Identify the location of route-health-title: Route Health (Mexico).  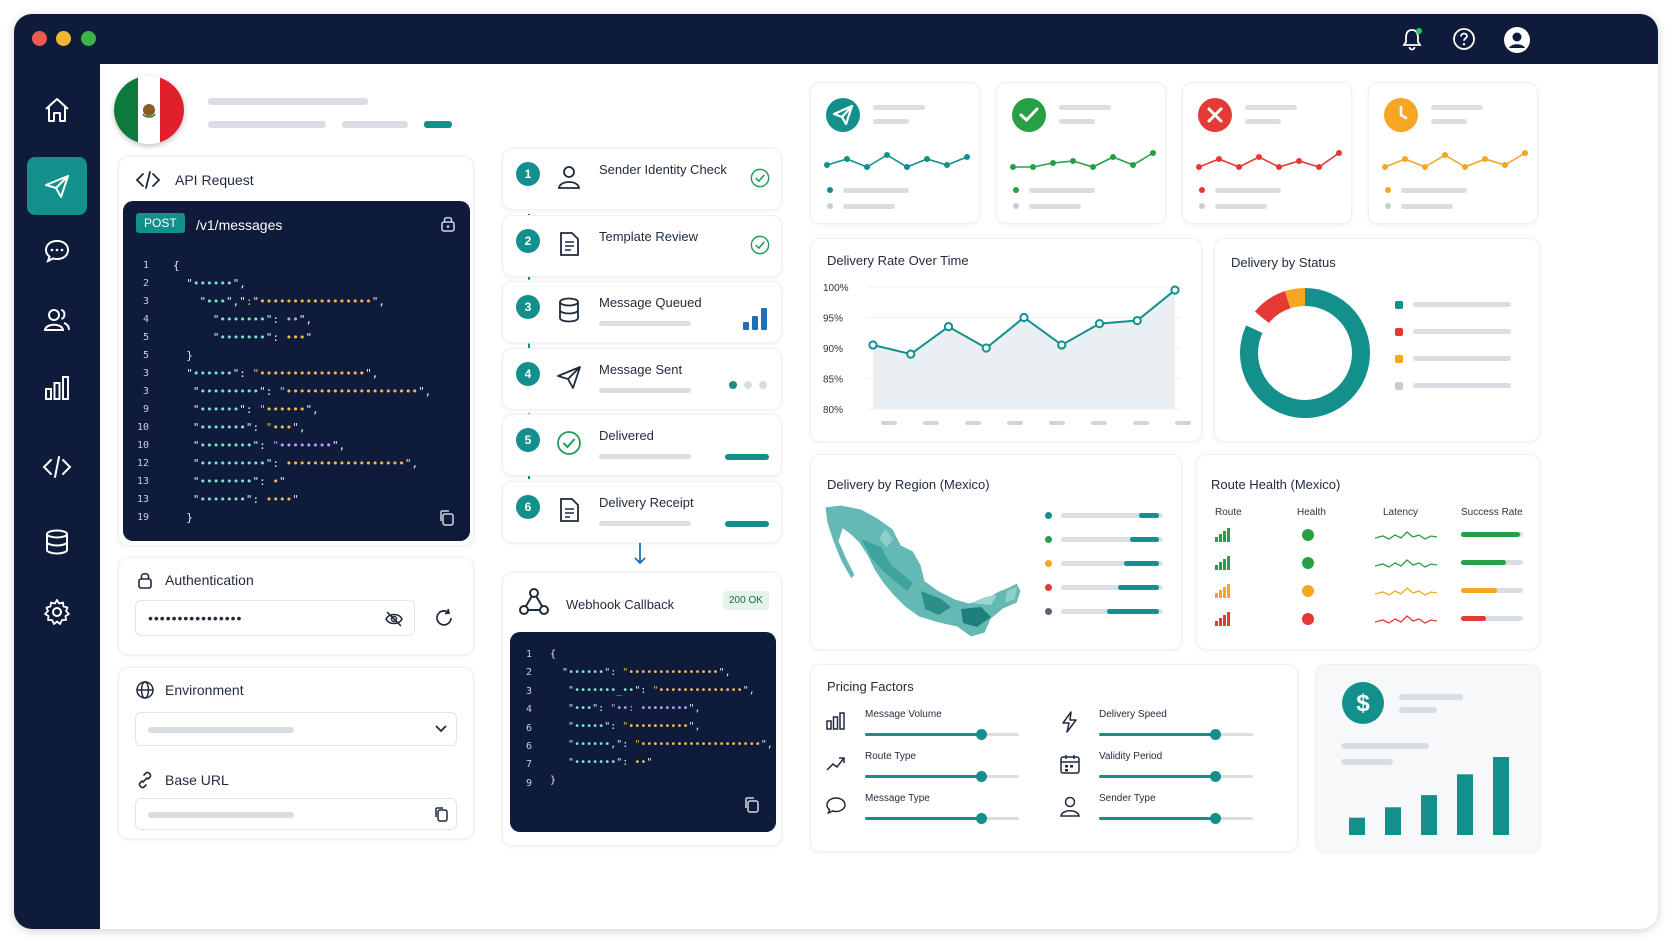
(1276, 484).